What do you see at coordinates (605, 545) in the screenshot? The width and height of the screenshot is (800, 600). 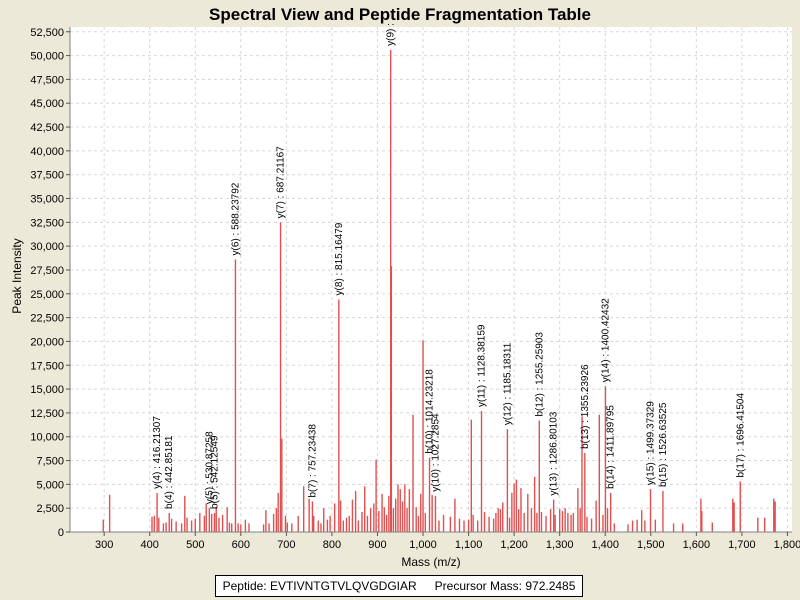 I see `x-tick-label: 1,400` at bounding box center [605, 545].